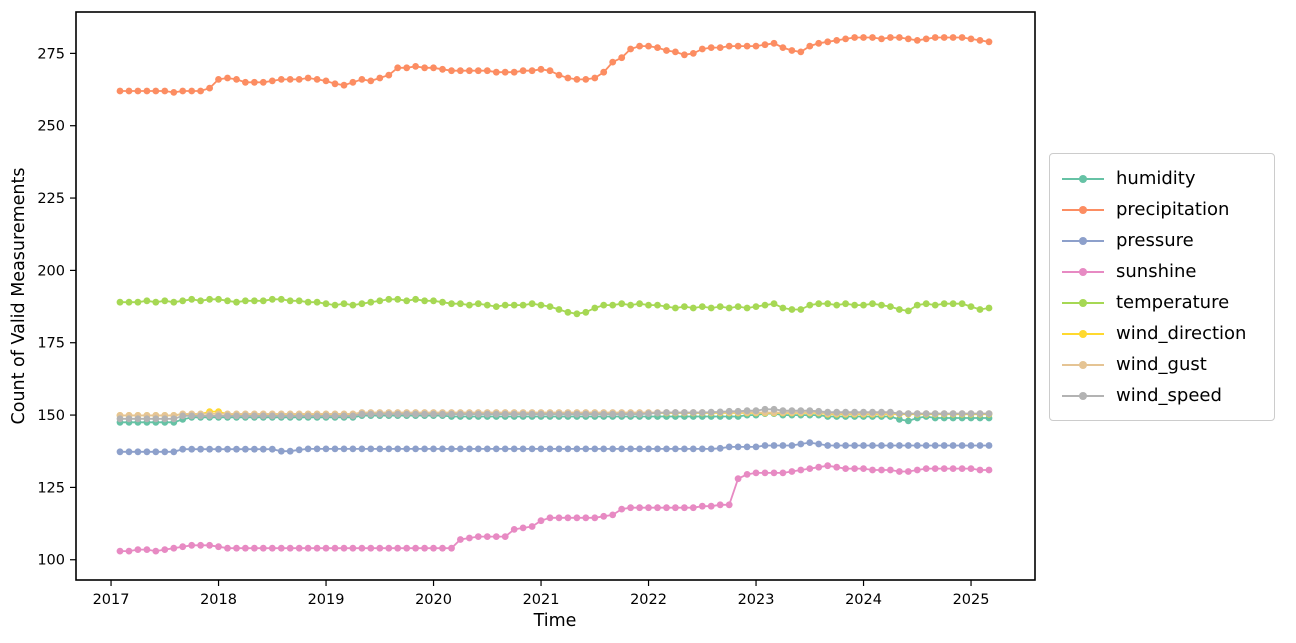 Image resolution: width=1296 pixels, height=643 pixels. What do you see at coordinates (51, 199) in the screenshot?
I see `y-tick-label: 225` at bounding box center [51, 199].